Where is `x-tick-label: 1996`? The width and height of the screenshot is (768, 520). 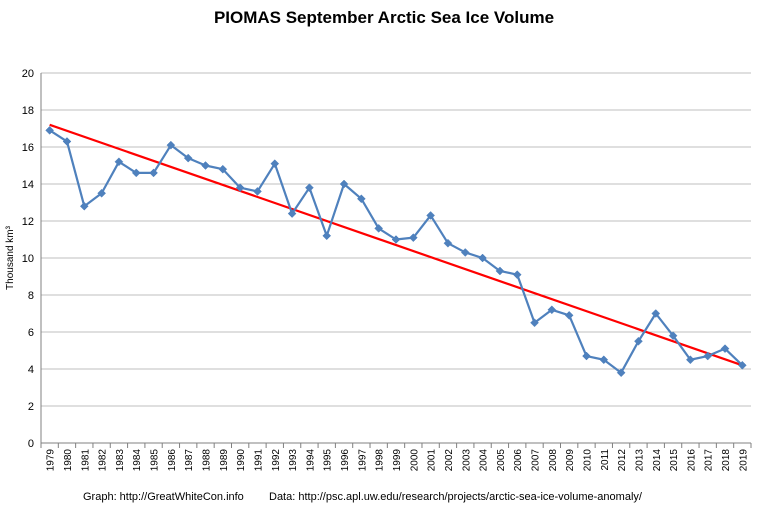 x-tick-label: 1996 is located at coordinates (345, 460).